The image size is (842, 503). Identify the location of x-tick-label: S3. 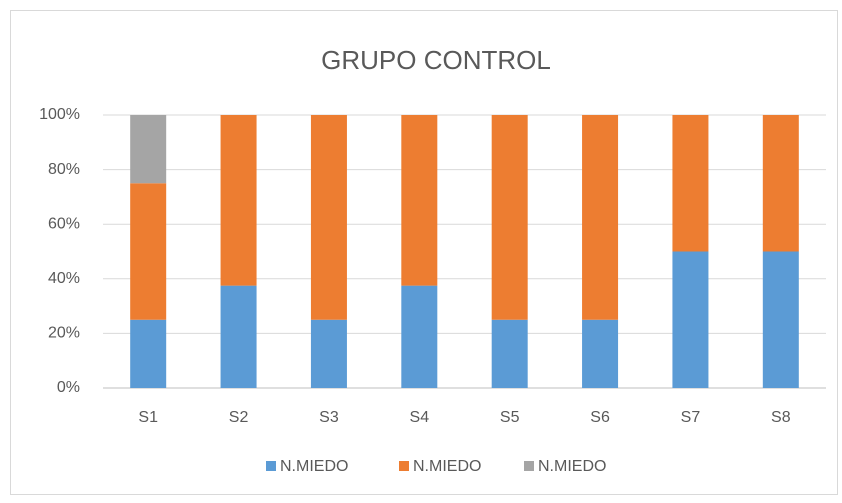
(329, 417).